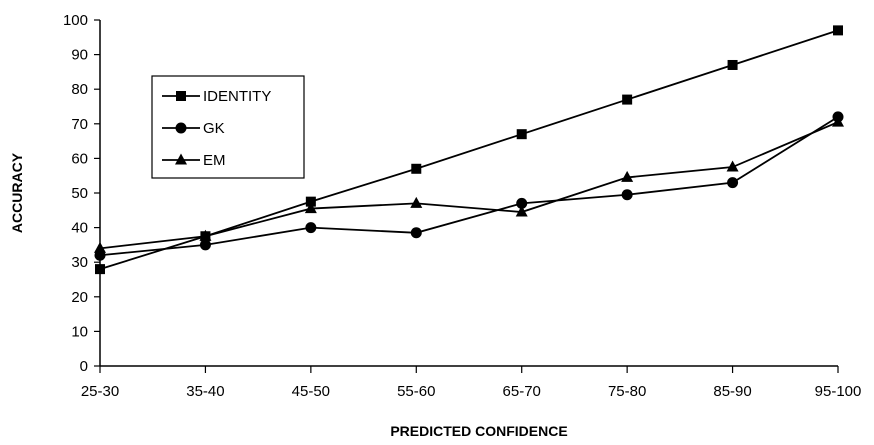 The image size is (874, 445). Describe the element at coordinates (522, 391) in the screenshot. I see `x-tick-label: 65-70` at that location.